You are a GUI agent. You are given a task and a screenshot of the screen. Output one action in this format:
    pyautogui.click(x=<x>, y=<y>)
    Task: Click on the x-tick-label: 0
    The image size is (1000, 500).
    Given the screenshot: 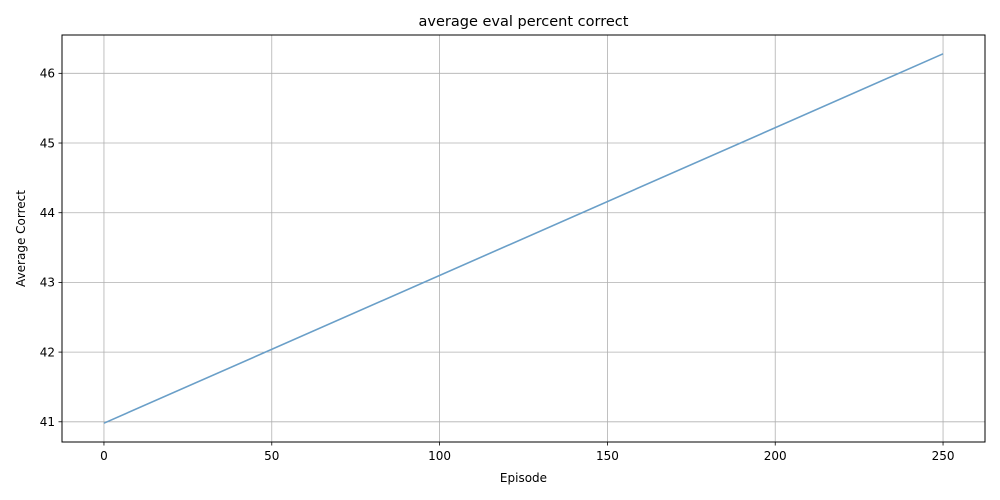 What is the action you would take?
    pyautogui.click(x=104, y=456)
    